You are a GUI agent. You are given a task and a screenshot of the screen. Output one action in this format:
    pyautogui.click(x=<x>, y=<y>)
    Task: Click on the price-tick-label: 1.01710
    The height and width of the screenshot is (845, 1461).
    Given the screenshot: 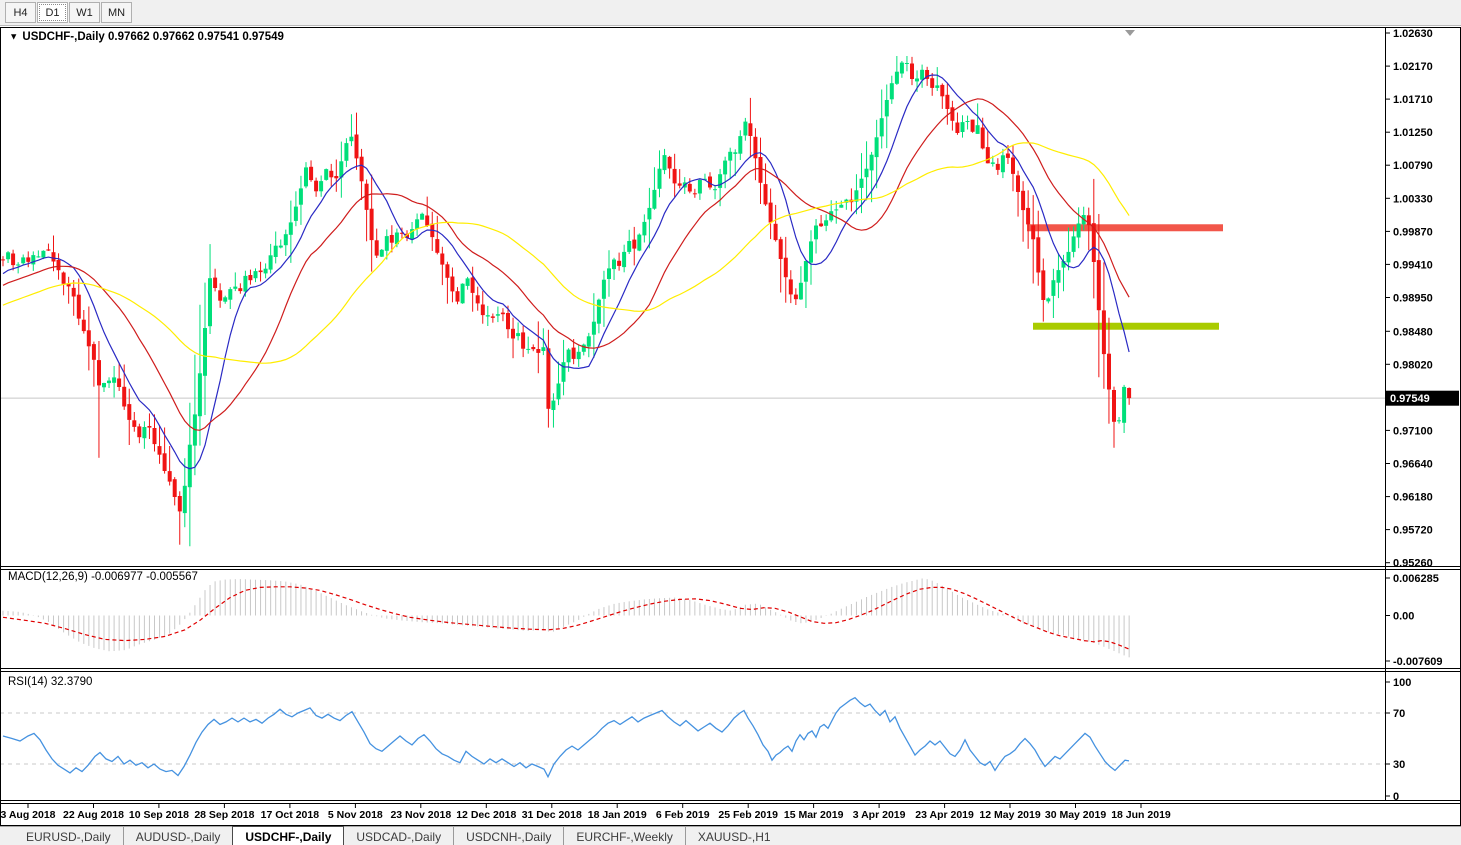 What is the action you would take?
    pyautogui.click(x=1413, y=100)
    